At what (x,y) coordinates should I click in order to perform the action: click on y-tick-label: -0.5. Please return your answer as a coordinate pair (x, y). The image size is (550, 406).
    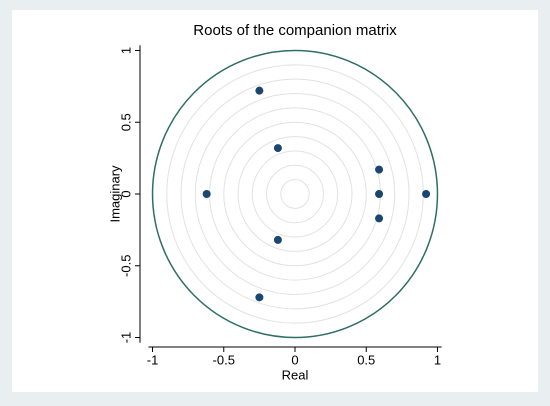
    Looking at the image, I should click on (125, 266).